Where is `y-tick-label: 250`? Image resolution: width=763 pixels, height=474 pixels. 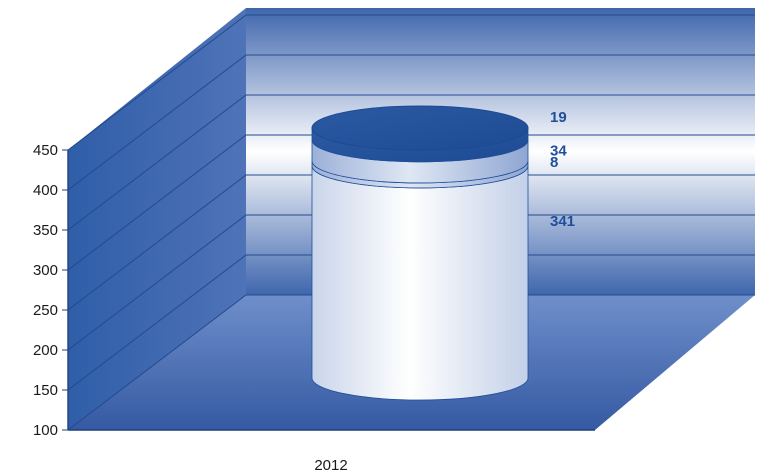
y-tick-label: 250 is located at coordinates (45, 310).